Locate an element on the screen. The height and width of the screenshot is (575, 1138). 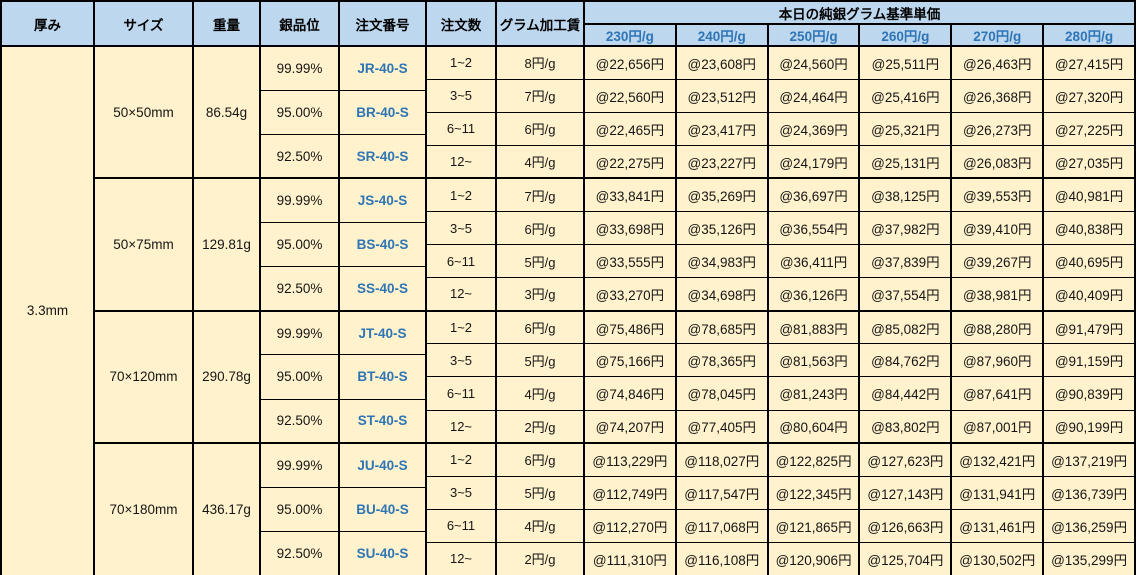
price-cell: @91,159円 is located at coordinates (1089, 360).